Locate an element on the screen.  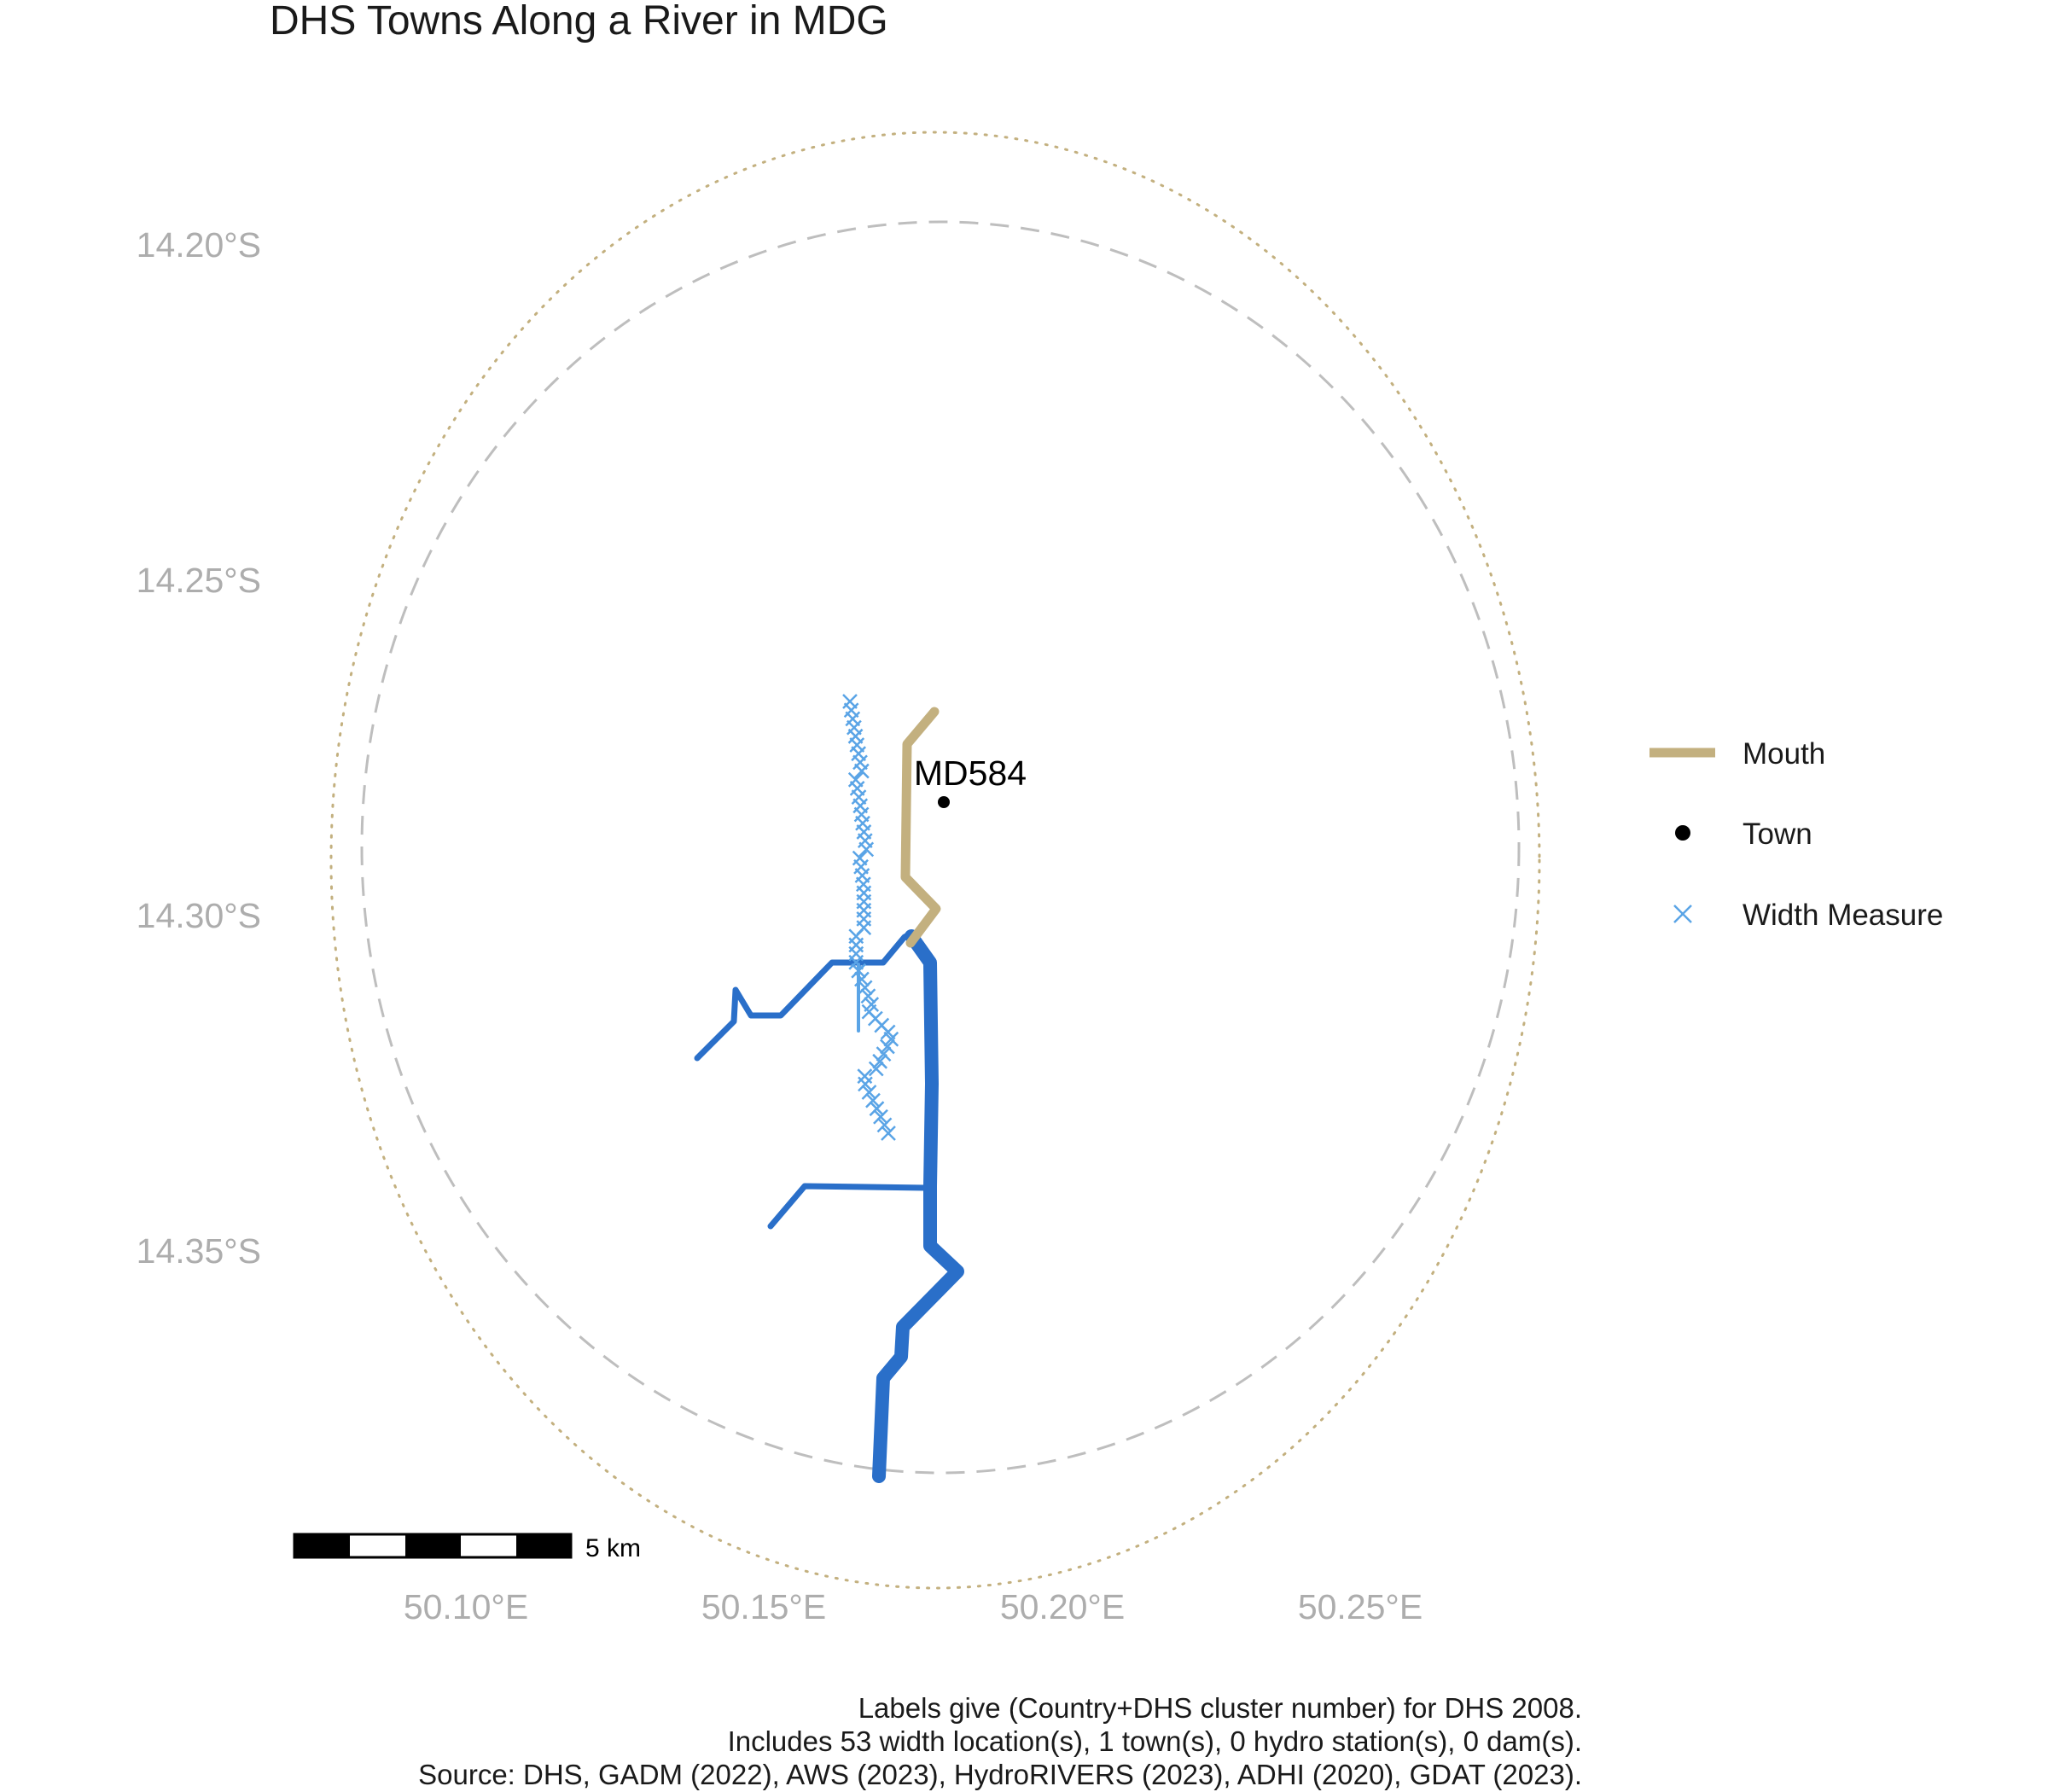
river-mouth-segment is located at coordinates (921, 827).